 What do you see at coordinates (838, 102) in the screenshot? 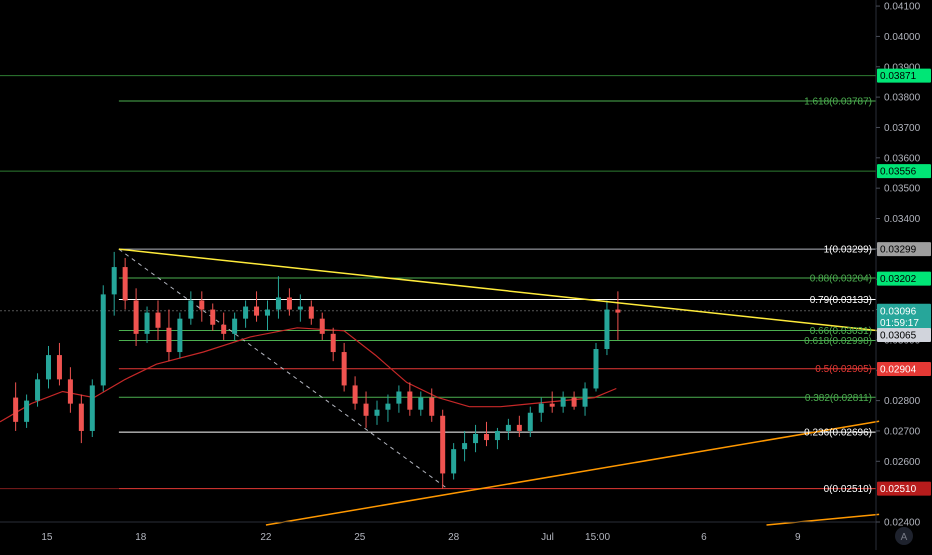
I see `fib-level-label-0: 1.618(0.03787)` at bounding box center [838, 102].